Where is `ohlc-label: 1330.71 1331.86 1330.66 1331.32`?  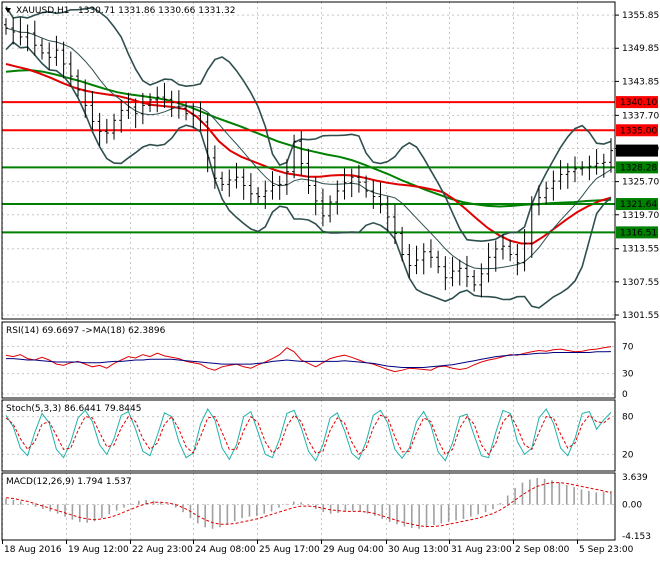
ohlc-label: 1330.71 1331.86 1330.66 1331.32 is located at coordinates (156, 11).